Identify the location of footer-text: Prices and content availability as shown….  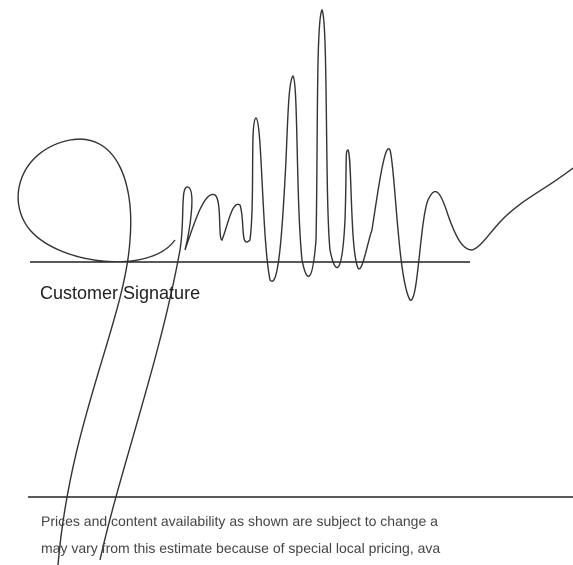
(239, 521).